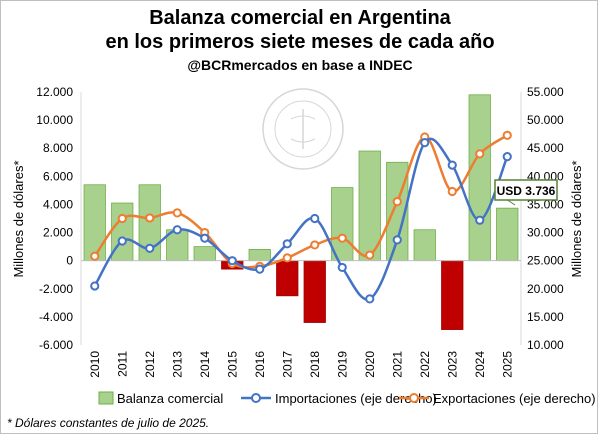 The height and width of the screenshot is (436, 600). What do you see at coordinates (342, 364) in the screenshot?
I see `x-tick-label: 2019` at bounding box center [342, 364].